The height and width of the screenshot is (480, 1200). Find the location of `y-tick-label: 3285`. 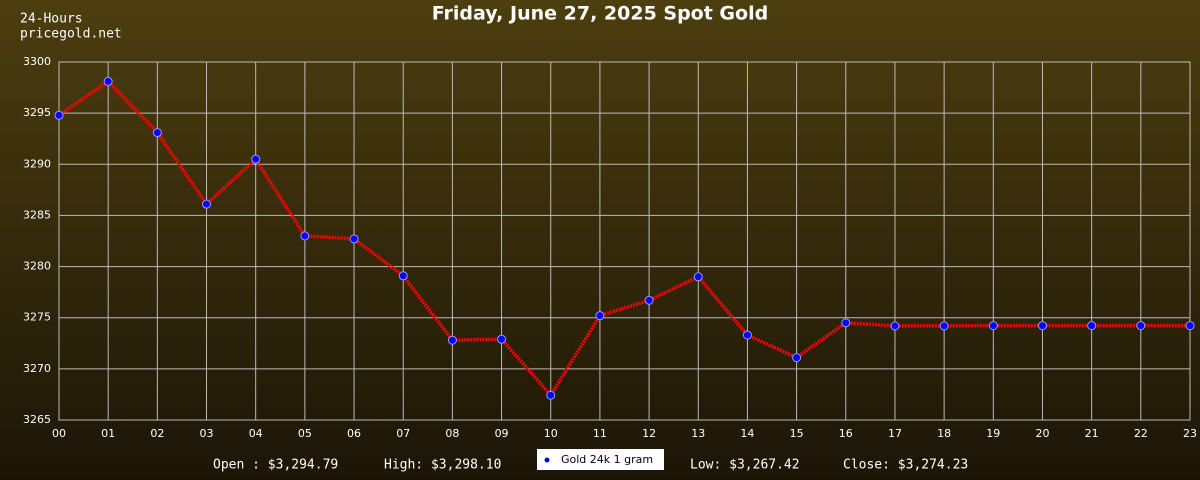

y-tick-label: 3285 is located at coordinates (37, 214).